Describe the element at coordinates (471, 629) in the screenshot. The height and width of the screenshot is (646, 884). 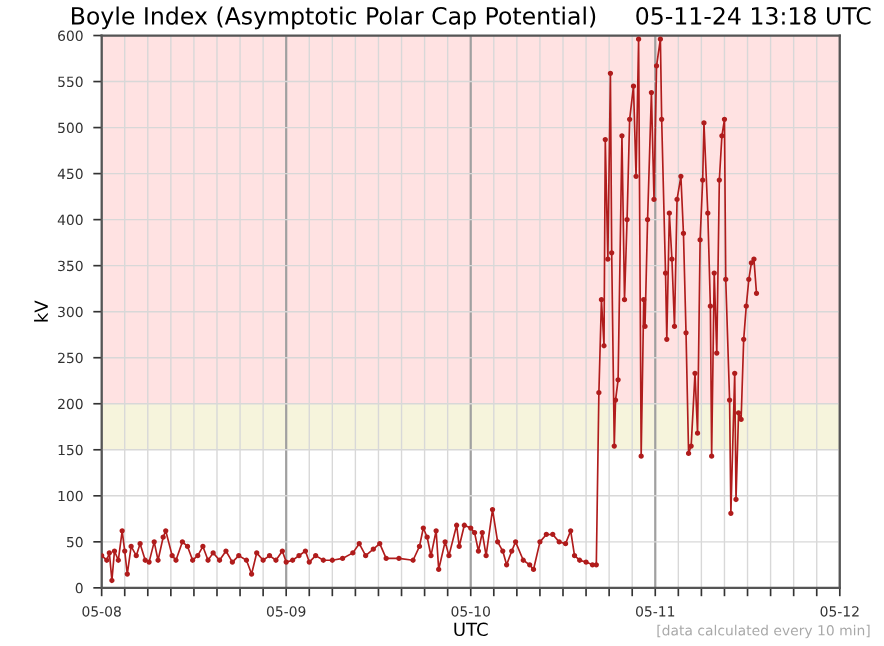
I see `x-axis-title: UTC` at that location.